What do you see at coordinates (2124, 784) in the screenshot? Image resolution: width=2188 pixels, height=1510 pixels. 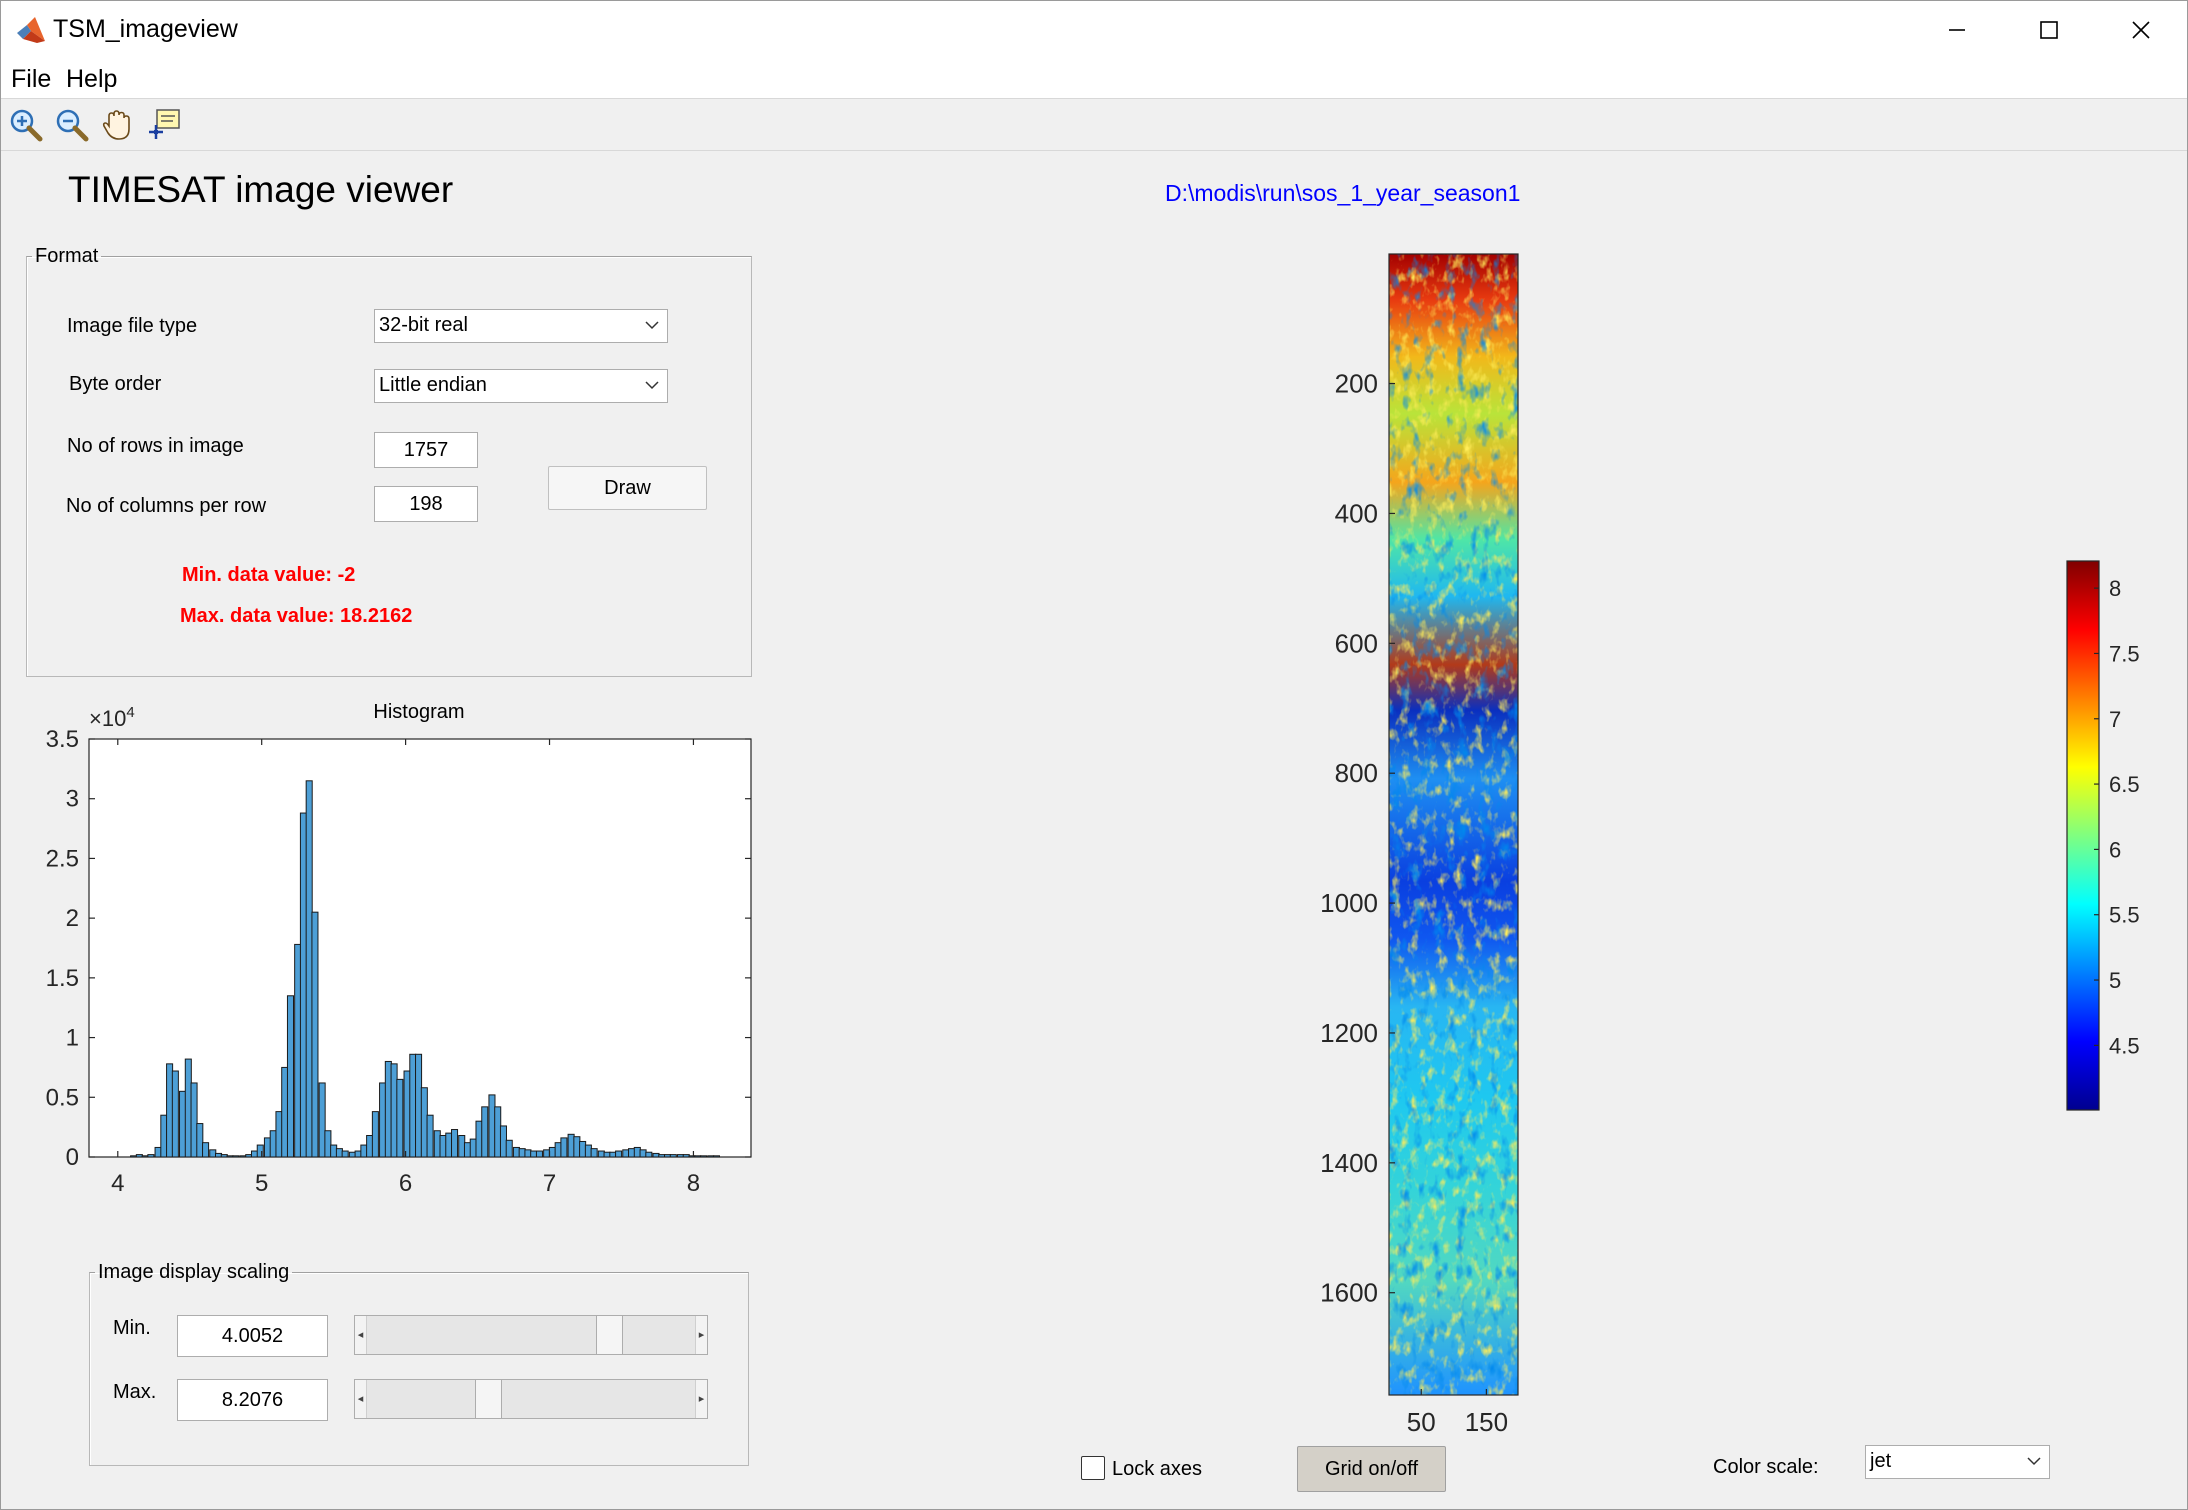 I see `colorbar-tick-label: 6.5` at bounding box center [2124, 784].